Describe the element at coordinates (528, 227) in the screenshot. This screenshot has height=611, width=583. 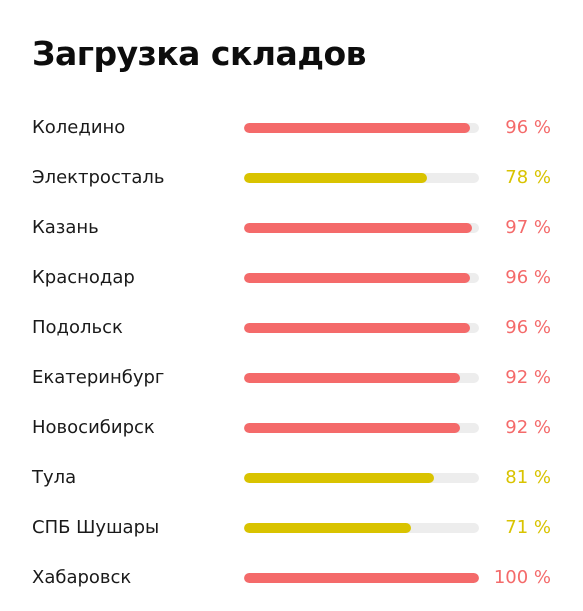
I see `load-percent: 97 %` at that location.